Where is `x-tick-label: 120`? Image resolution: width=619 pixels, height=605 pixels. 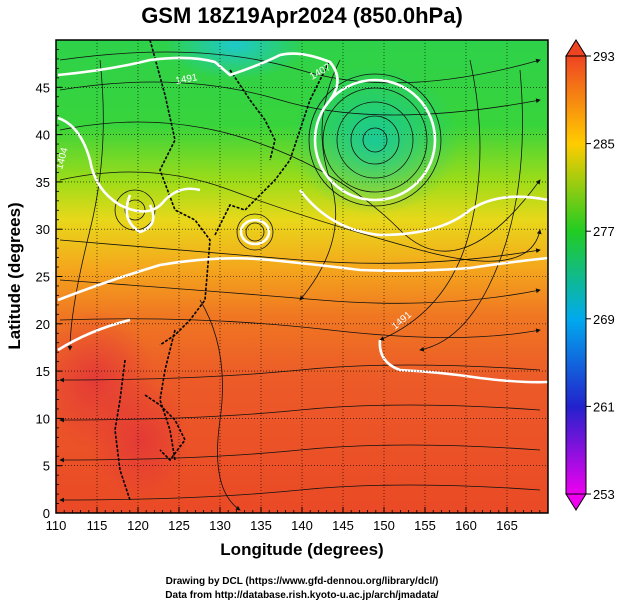
x-tick-label: 120 is located at coordinates (138, 525).